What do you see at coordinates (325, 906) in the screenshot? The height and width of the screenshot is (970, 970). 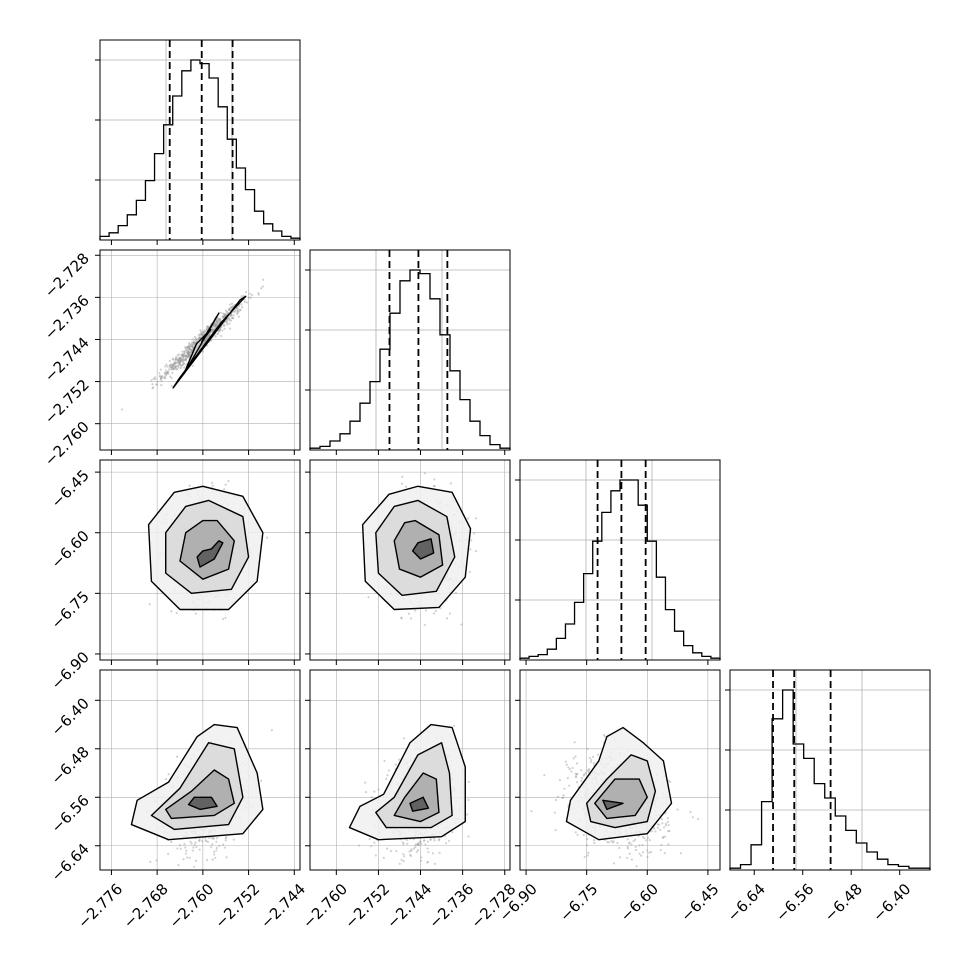 I see `x-tick-label: −2.760` at bounding box center [325, 906].